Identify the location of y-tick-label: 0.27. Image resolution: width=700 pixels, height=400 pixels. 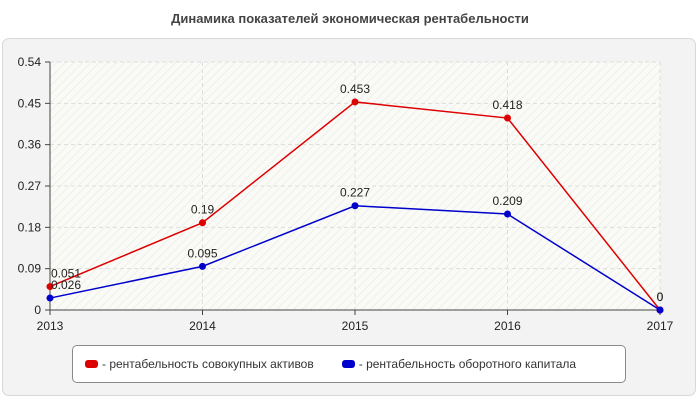
(30, 186).